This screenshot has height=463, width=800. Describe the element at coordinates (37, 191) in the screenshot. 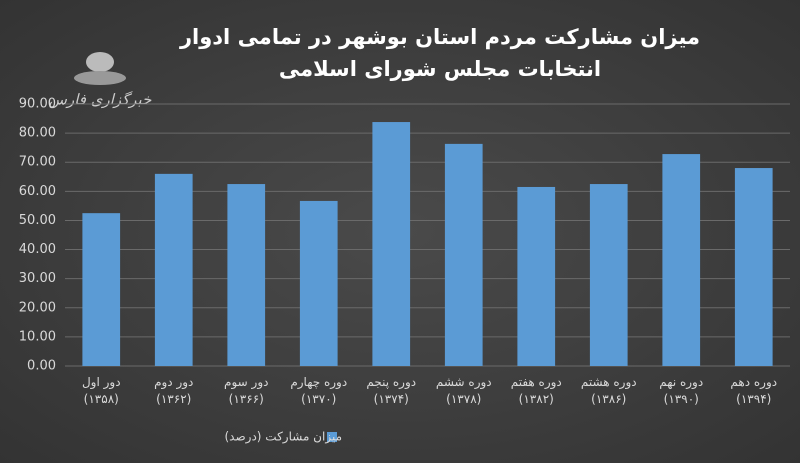

I see `y-tick-label: 60.00` at that location.